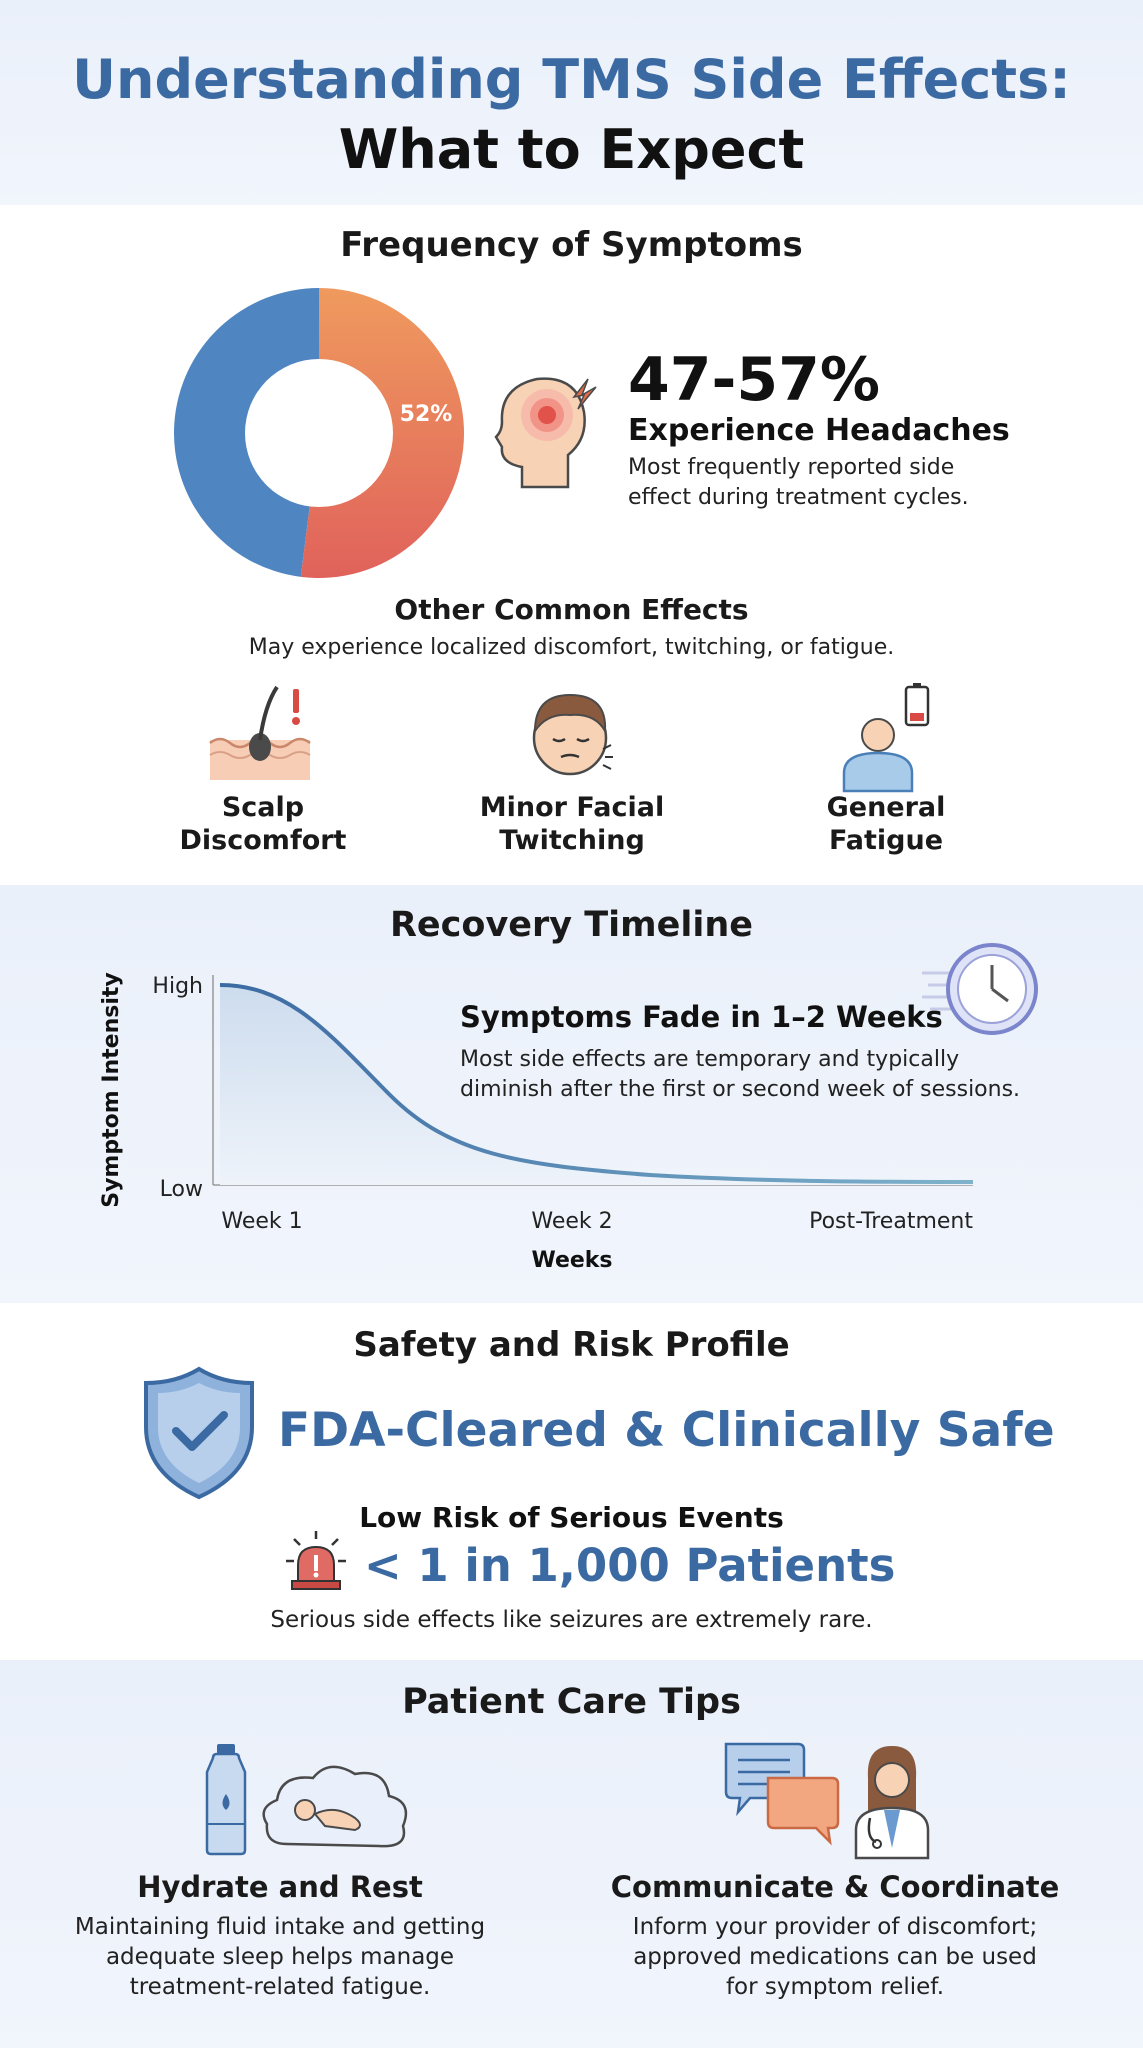  Describe the element at coordinates (316, 1560) in the screenshot. I see `alarm-icon` at that location.